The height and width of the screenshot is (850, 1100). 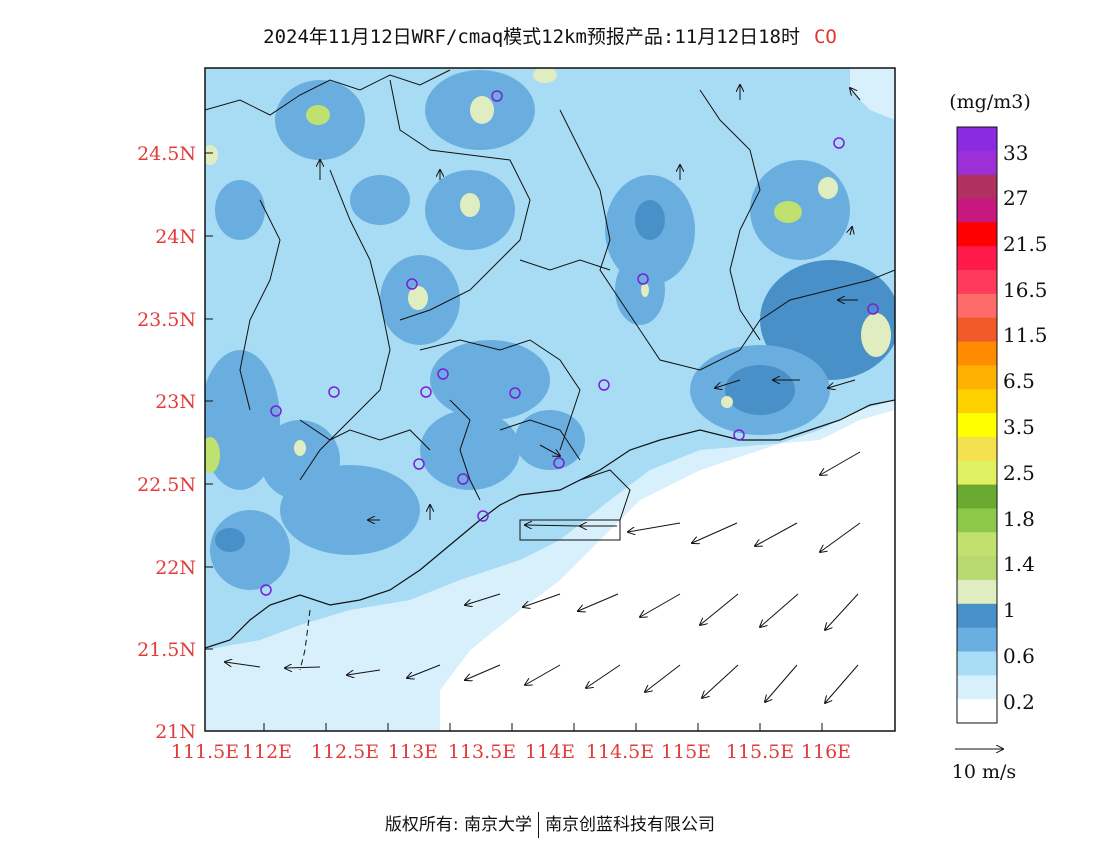 What do you see at coordinates (984, 772) in the screenshot?
I see `wind-legend-label: 10 m/s` at bounding box center [984, 772].